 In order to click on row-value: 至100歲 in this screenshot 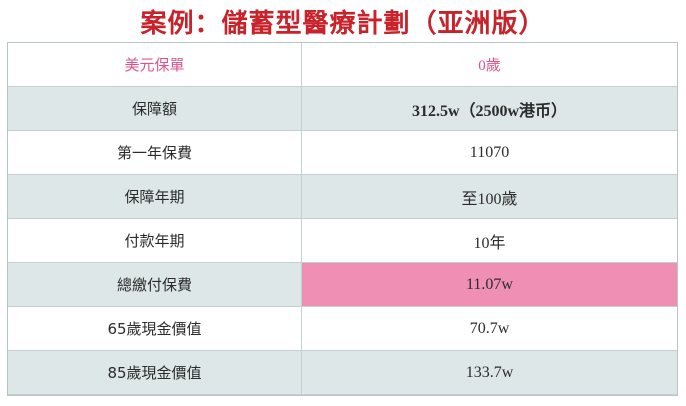, I will do `click(489, 197)`.